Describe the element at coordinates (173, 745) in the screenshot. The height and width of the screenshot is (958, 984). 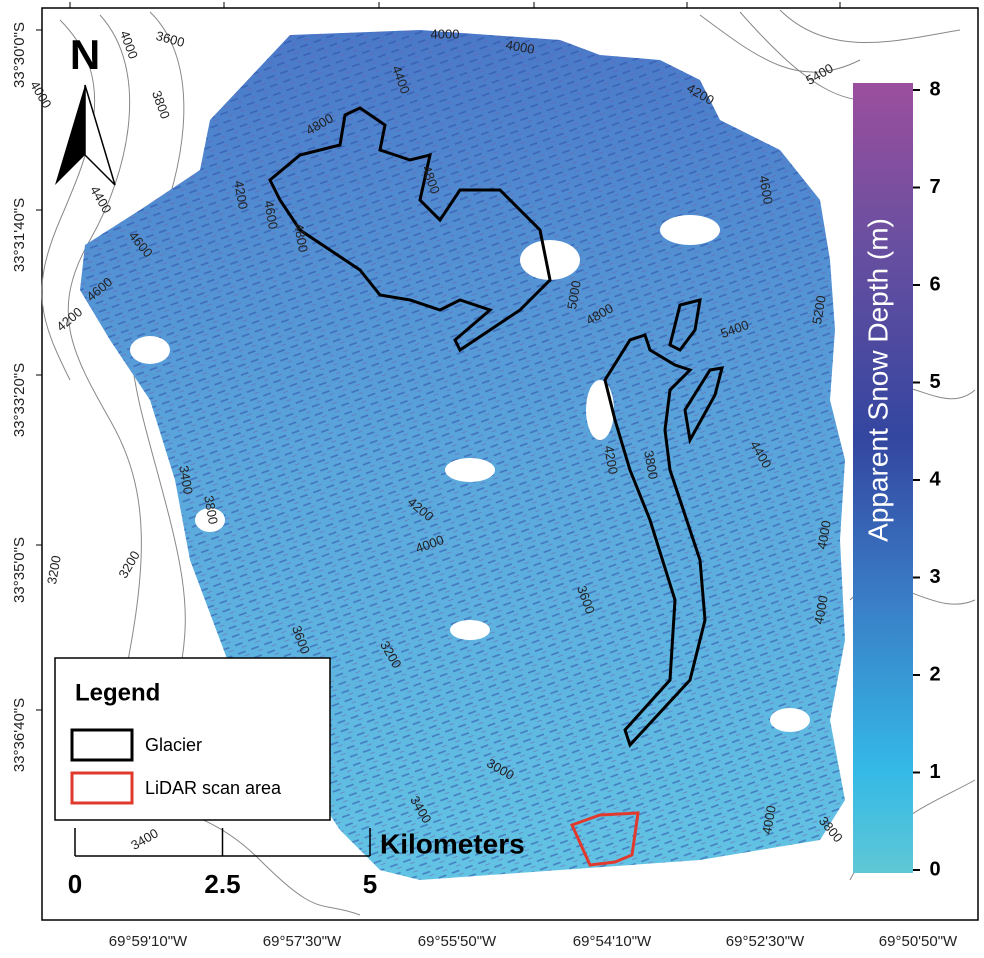
I see `legend-label: Glacier` at that location.